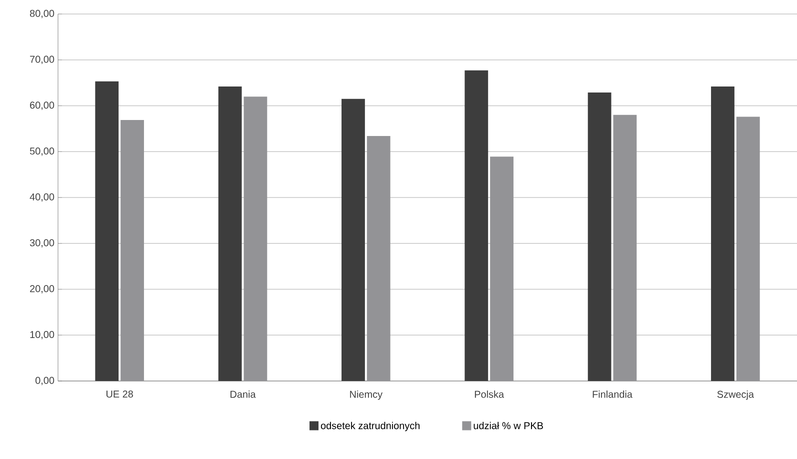 This screenshot has width=797, height=459. What do you see at coordinates (370, 427) in the screenshot?
I see `legend-label: odsetek zatrudnionych` at bounding box center [370, 427].